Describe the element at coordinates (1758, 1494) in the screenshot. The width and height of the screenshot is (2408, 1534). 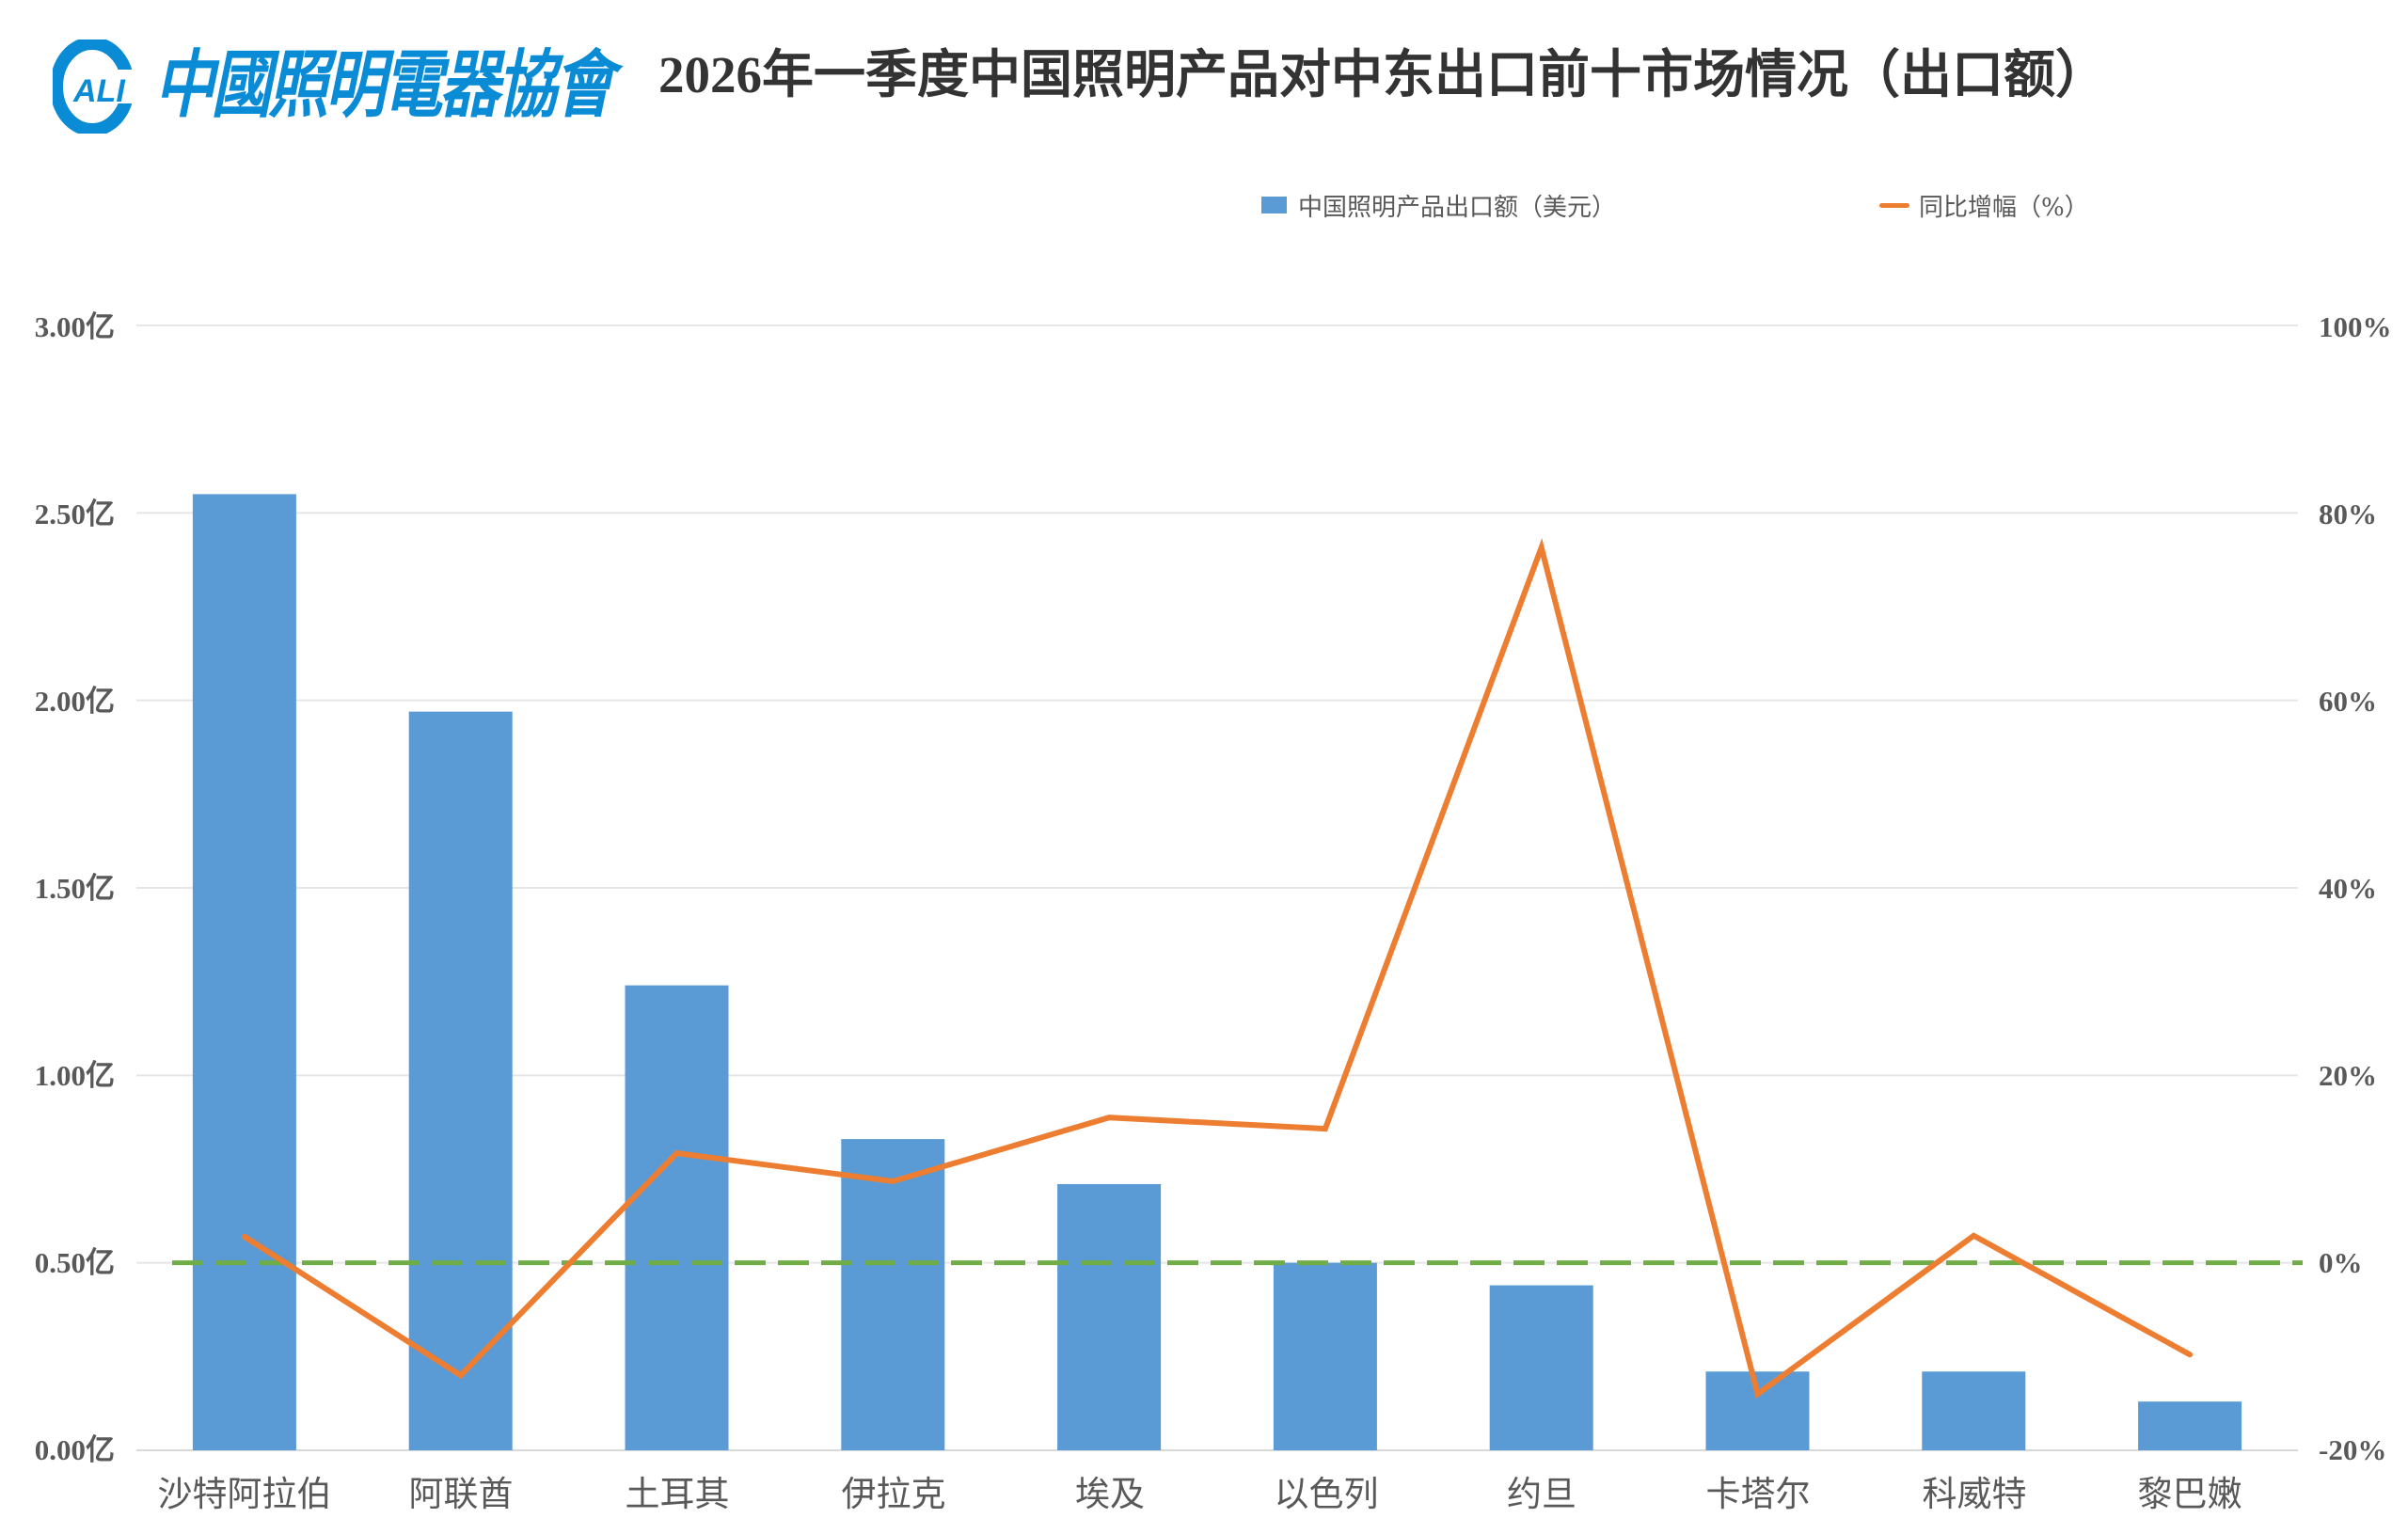
I see `category-label: 卡塔尔` at that location.